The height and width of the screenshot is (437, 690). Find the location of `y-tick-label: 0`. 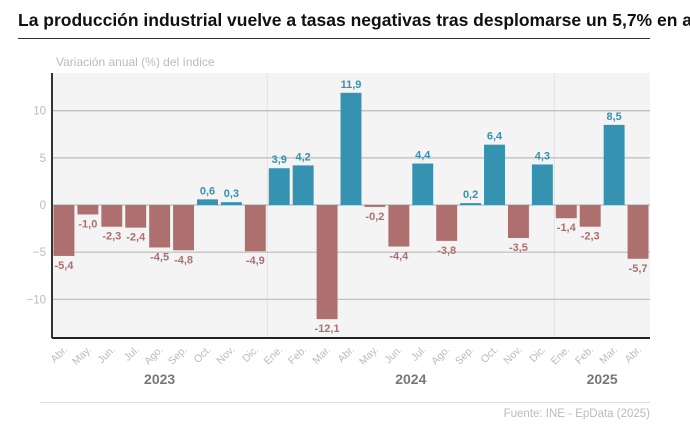

y-tick-label: 0 is located at coordinates (43, 206).